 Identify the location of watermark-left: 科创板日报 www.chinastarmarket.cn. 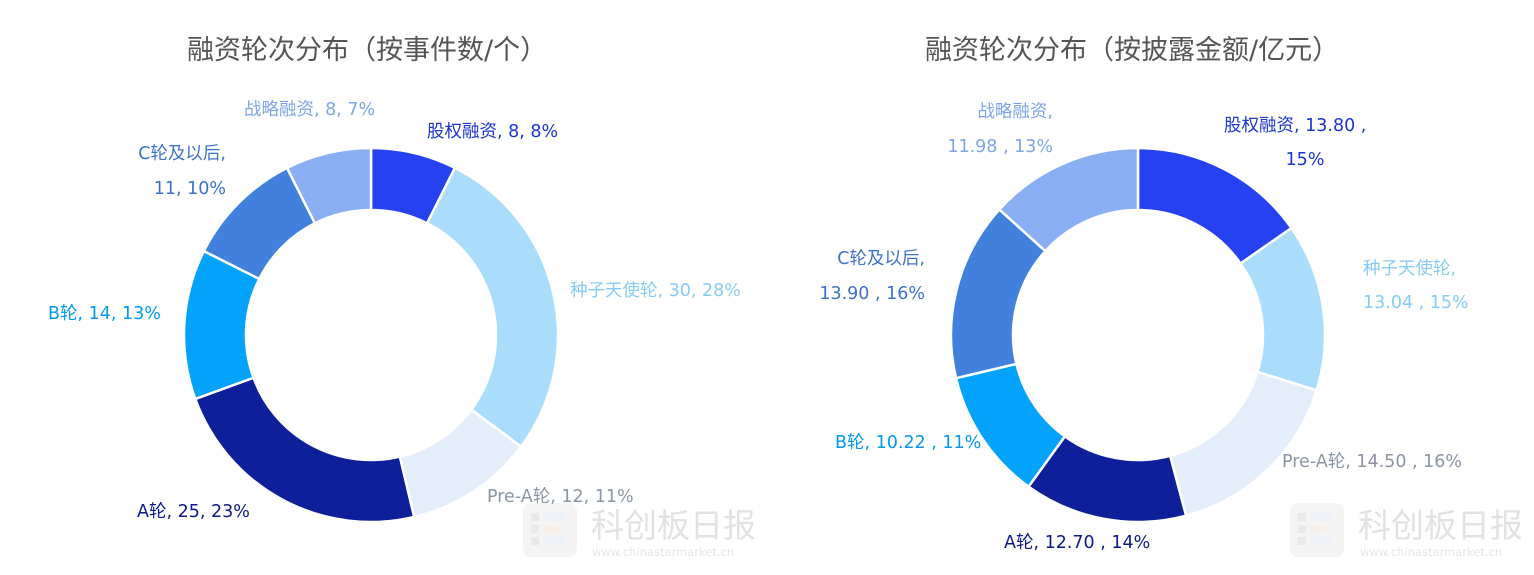
(639, 531).